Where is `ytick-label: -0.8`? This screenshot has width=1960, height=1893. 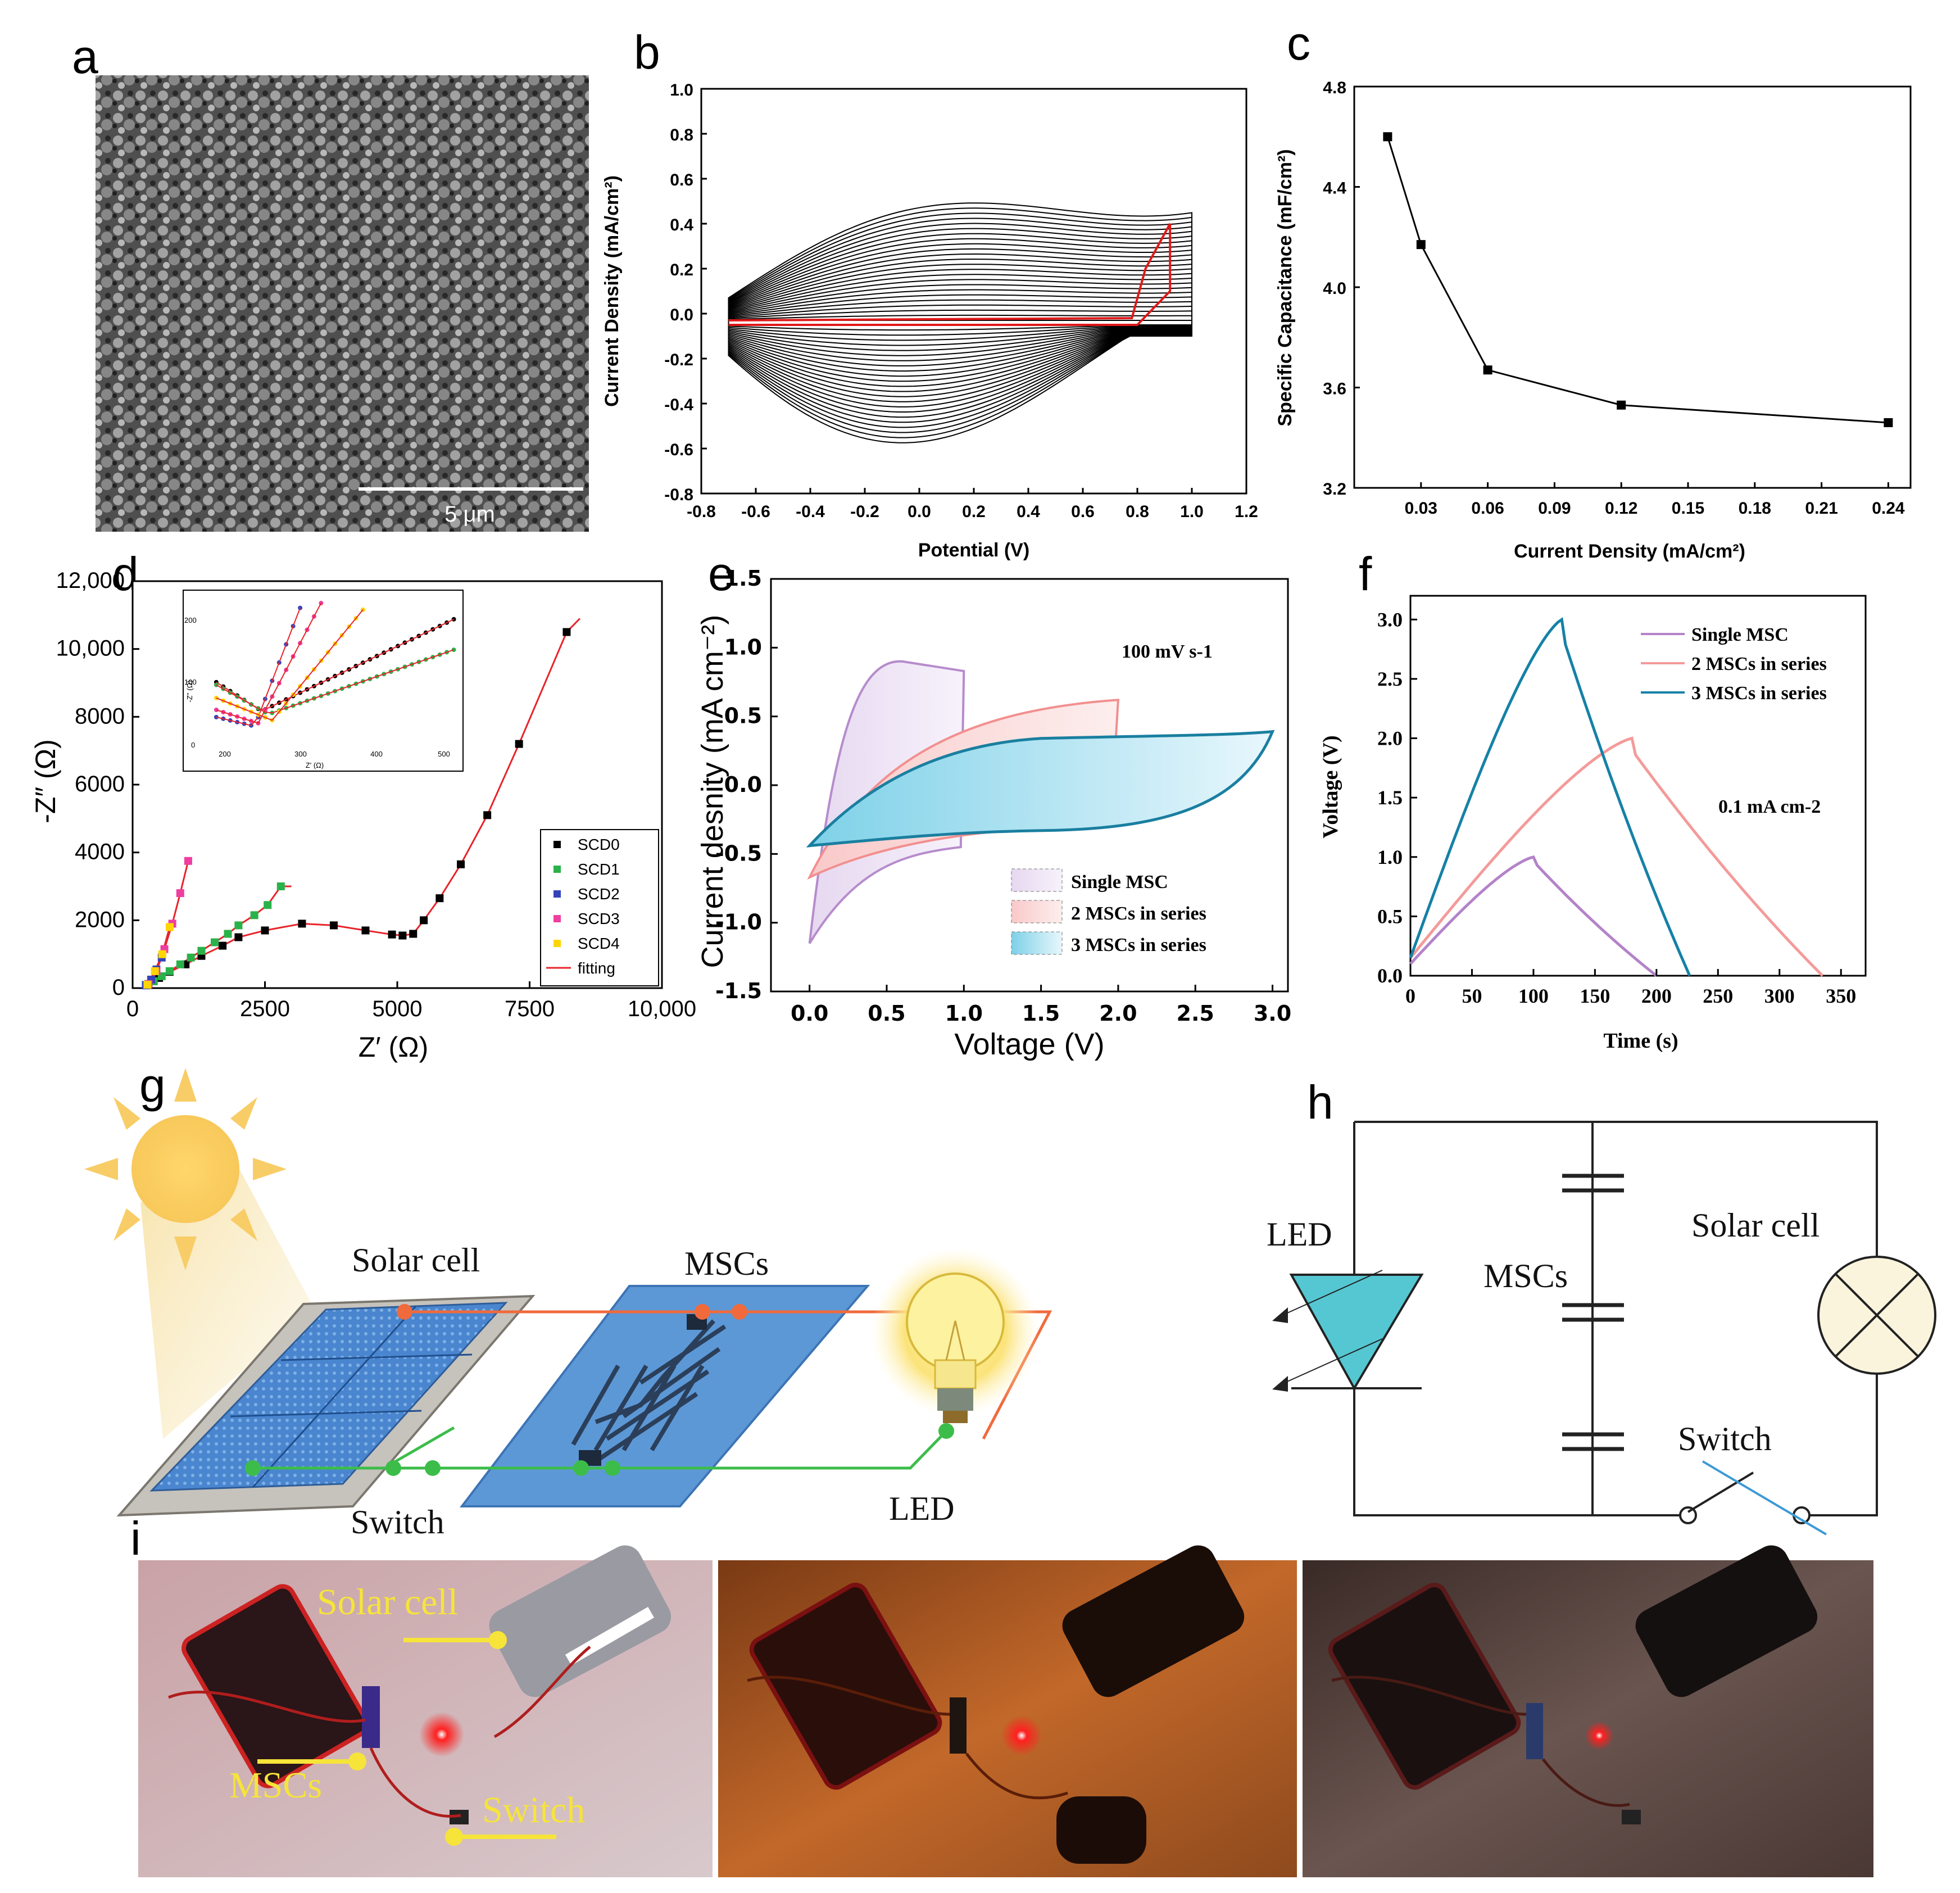
ytick-label: -0.8 is located at coordinates (678, 495).